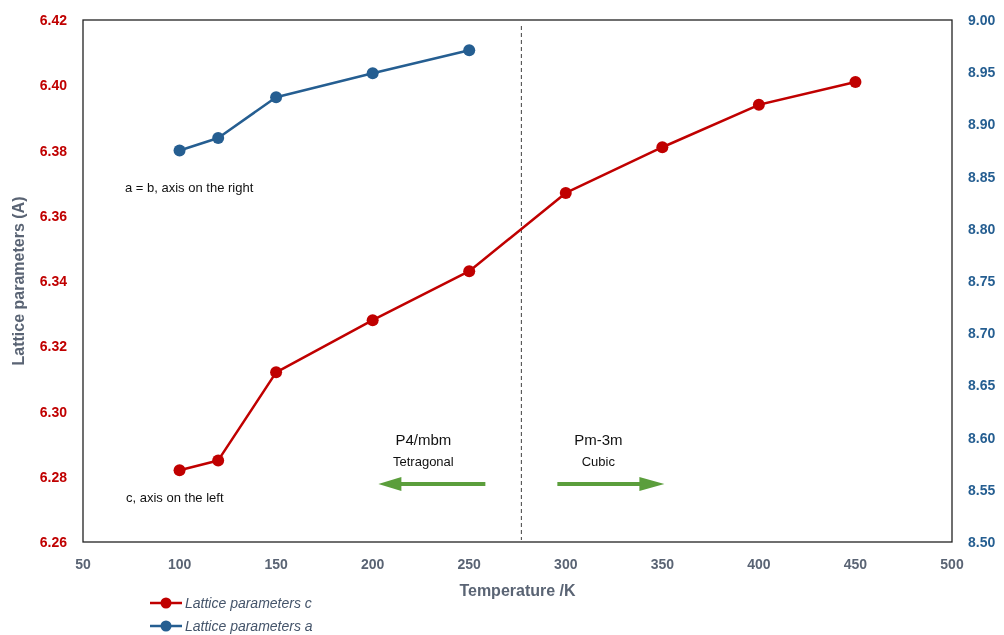 Image resolution: width=1004 pixels, height=635 pixels. What do you see at coordinates (53, 150) in the screenshot?
I see `y-tick-label: 6.38` at bounding box center [53, 150].